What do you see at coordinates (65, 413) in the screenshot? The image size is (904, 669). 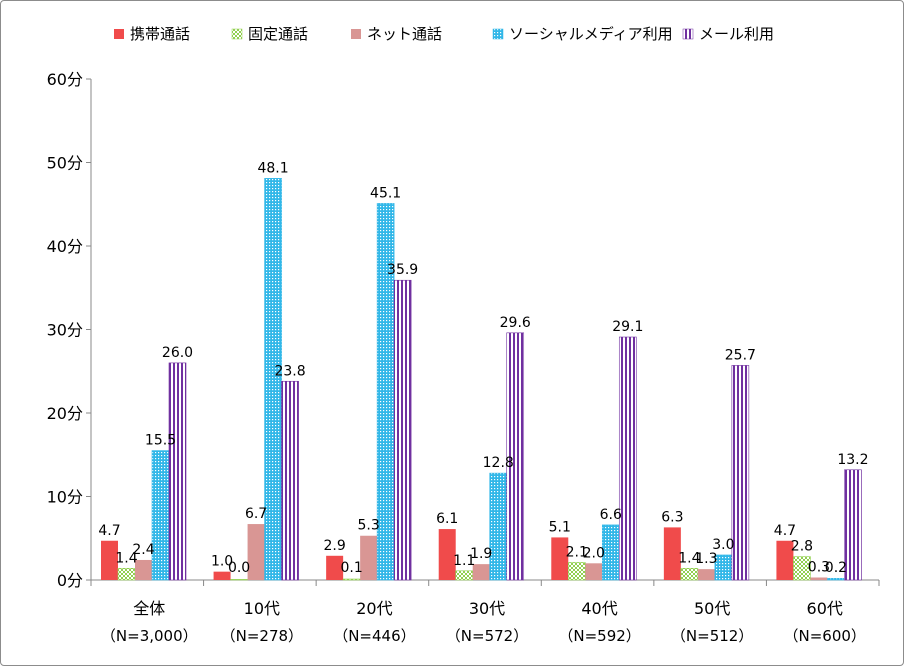 I see `y-tick-label: 20分` at bounding box center [65, 413].